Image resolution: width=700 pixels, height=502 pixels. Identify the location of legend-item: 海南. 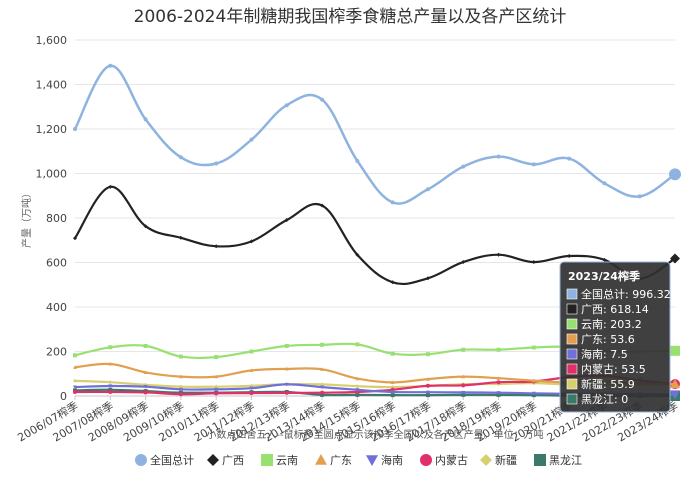
(384, 460).